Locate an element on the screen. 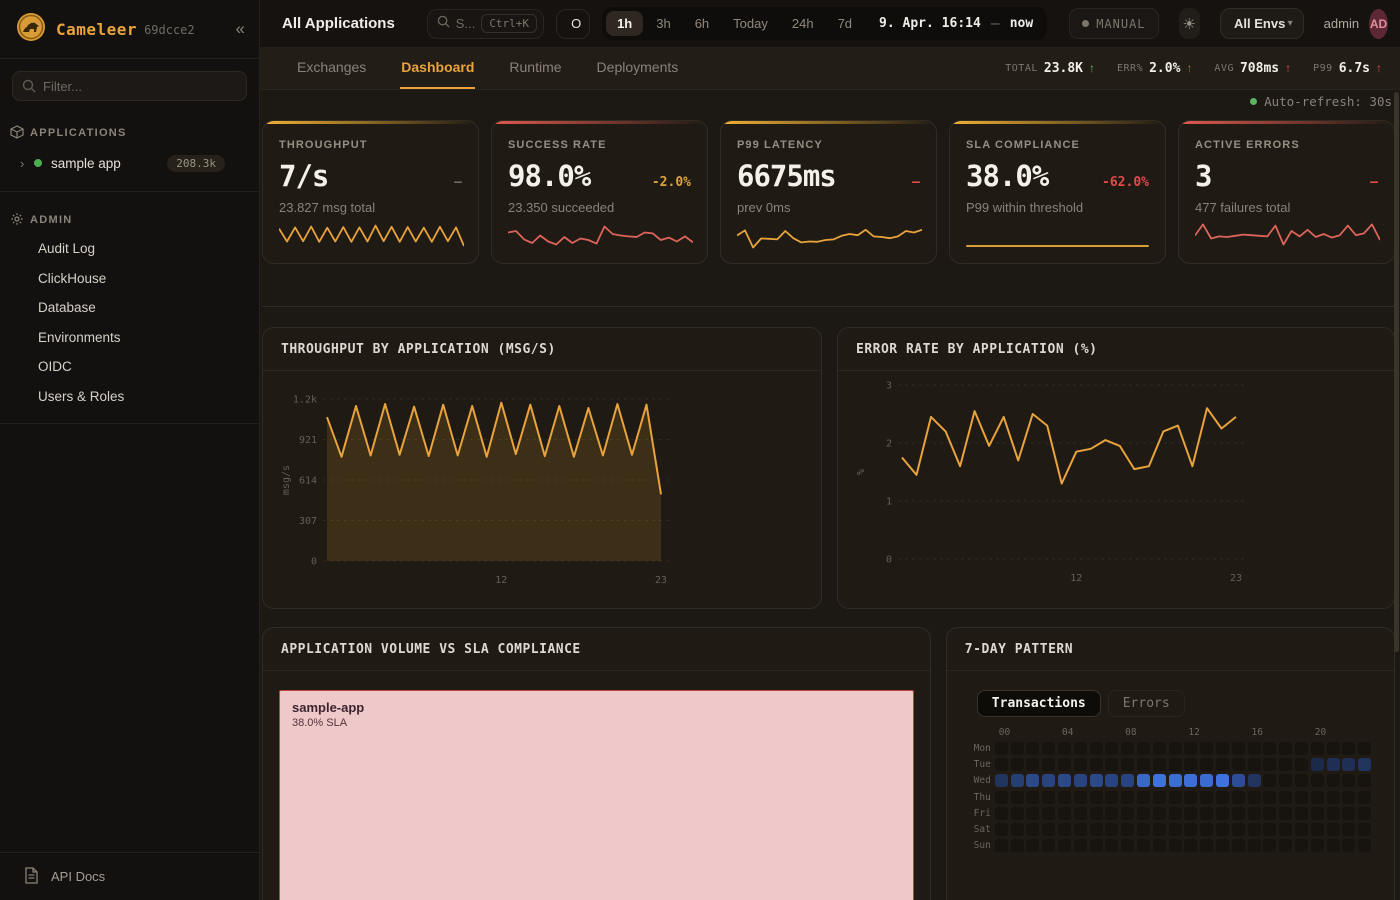  filter-input is located at coordinates (129, 86).